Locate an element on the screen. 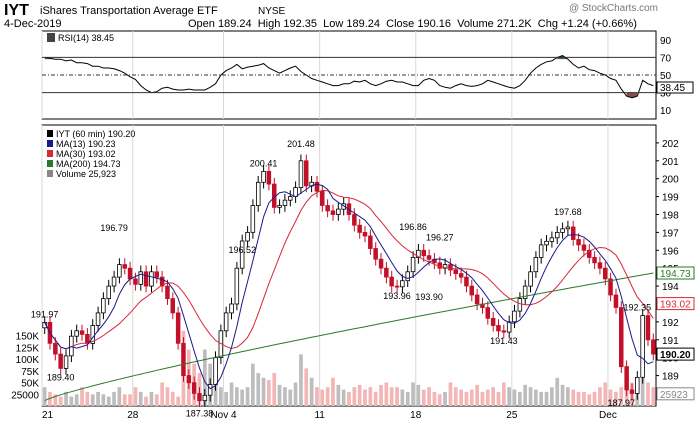 This screenshot has height=422, width=700. legend-label: MA(200) 194.73 is located at coordinates (88, 164).